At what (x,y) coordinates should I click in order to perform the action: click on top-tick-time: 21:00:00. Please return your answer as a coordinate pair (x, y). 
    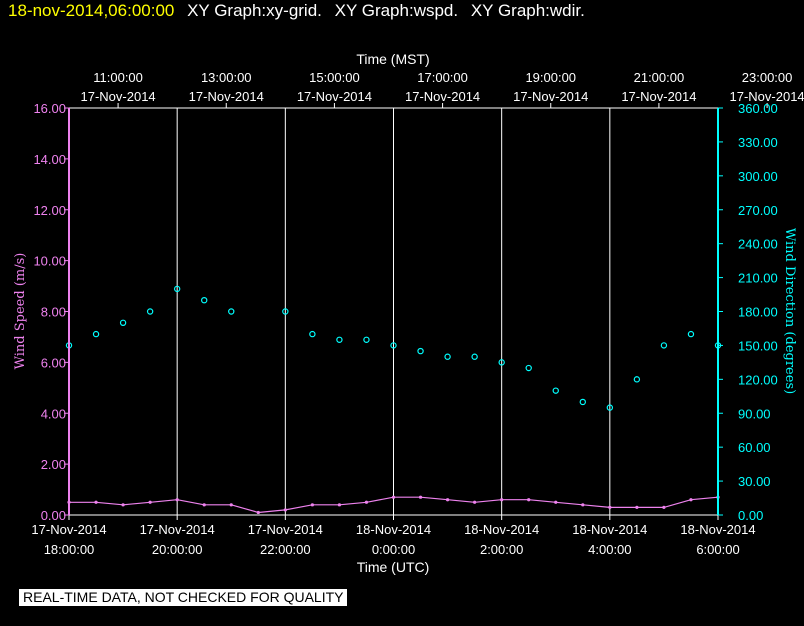
    Looking at the image, I should click on (659, 77).